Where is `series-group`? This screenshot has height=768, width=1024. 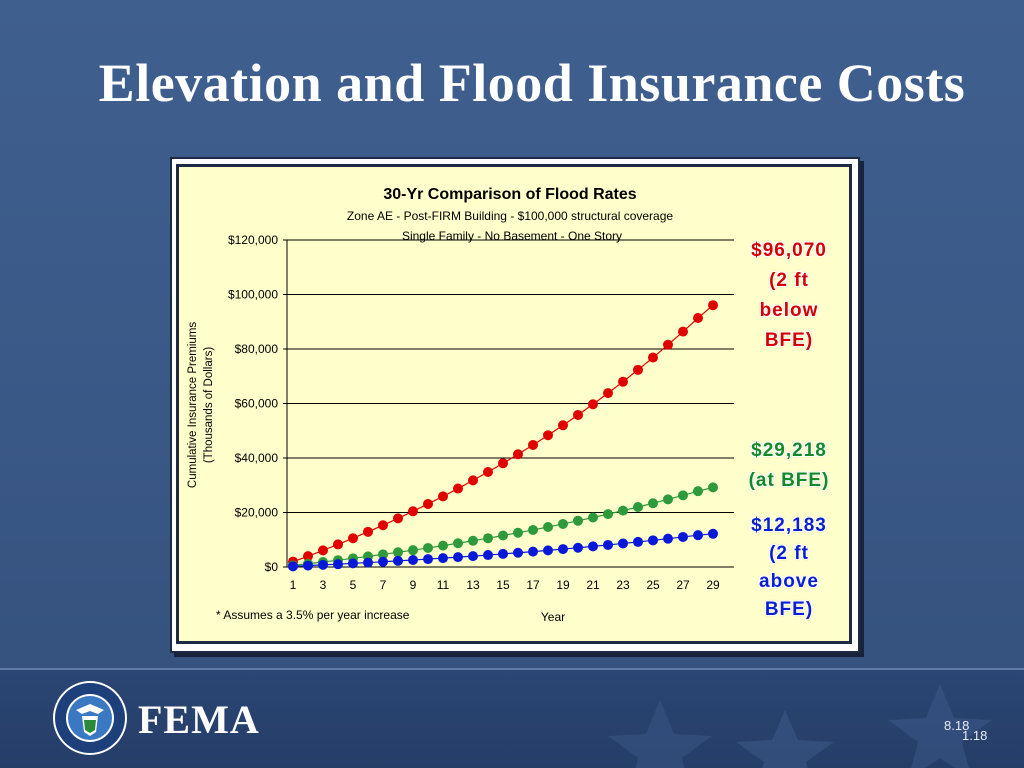 series-group is located at coordinates (503, 436).